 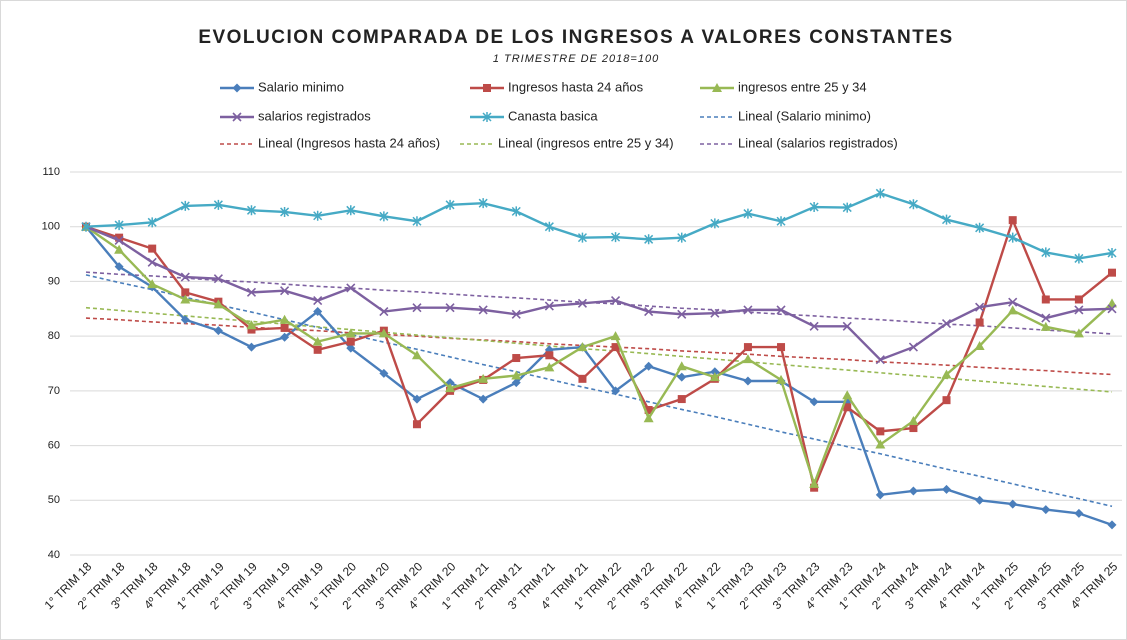 I want to click on y-tick-label: 40, so click(x=54, y=555).